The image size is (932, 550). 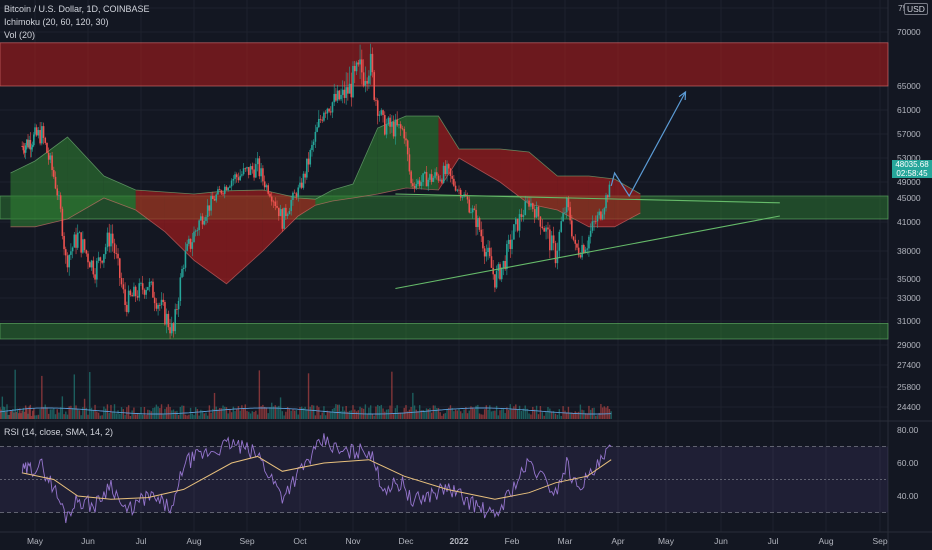 What do you see at coordinates (916, 9) in the screenshot?
I see `currency-badge: USD` at bounding box center [916, 9].